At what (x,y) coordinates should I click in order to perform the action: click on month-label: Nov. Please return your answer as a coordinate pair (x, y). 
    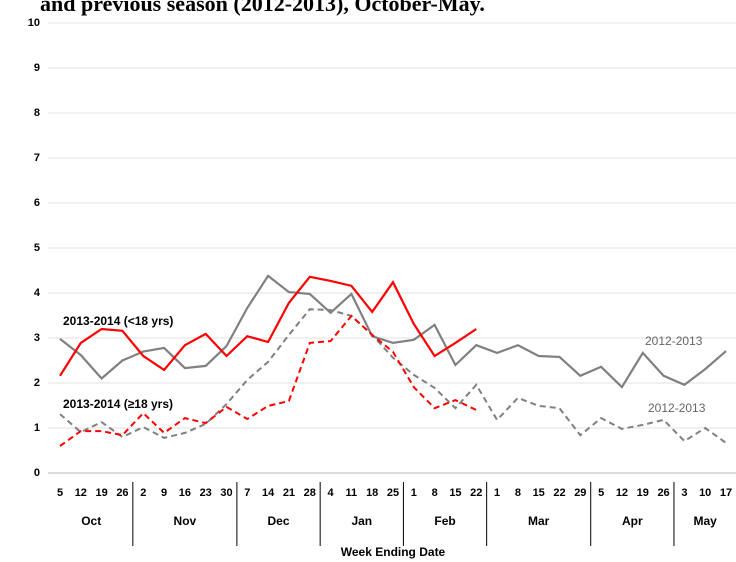
    Looking at the image, I should click on (185, 521).